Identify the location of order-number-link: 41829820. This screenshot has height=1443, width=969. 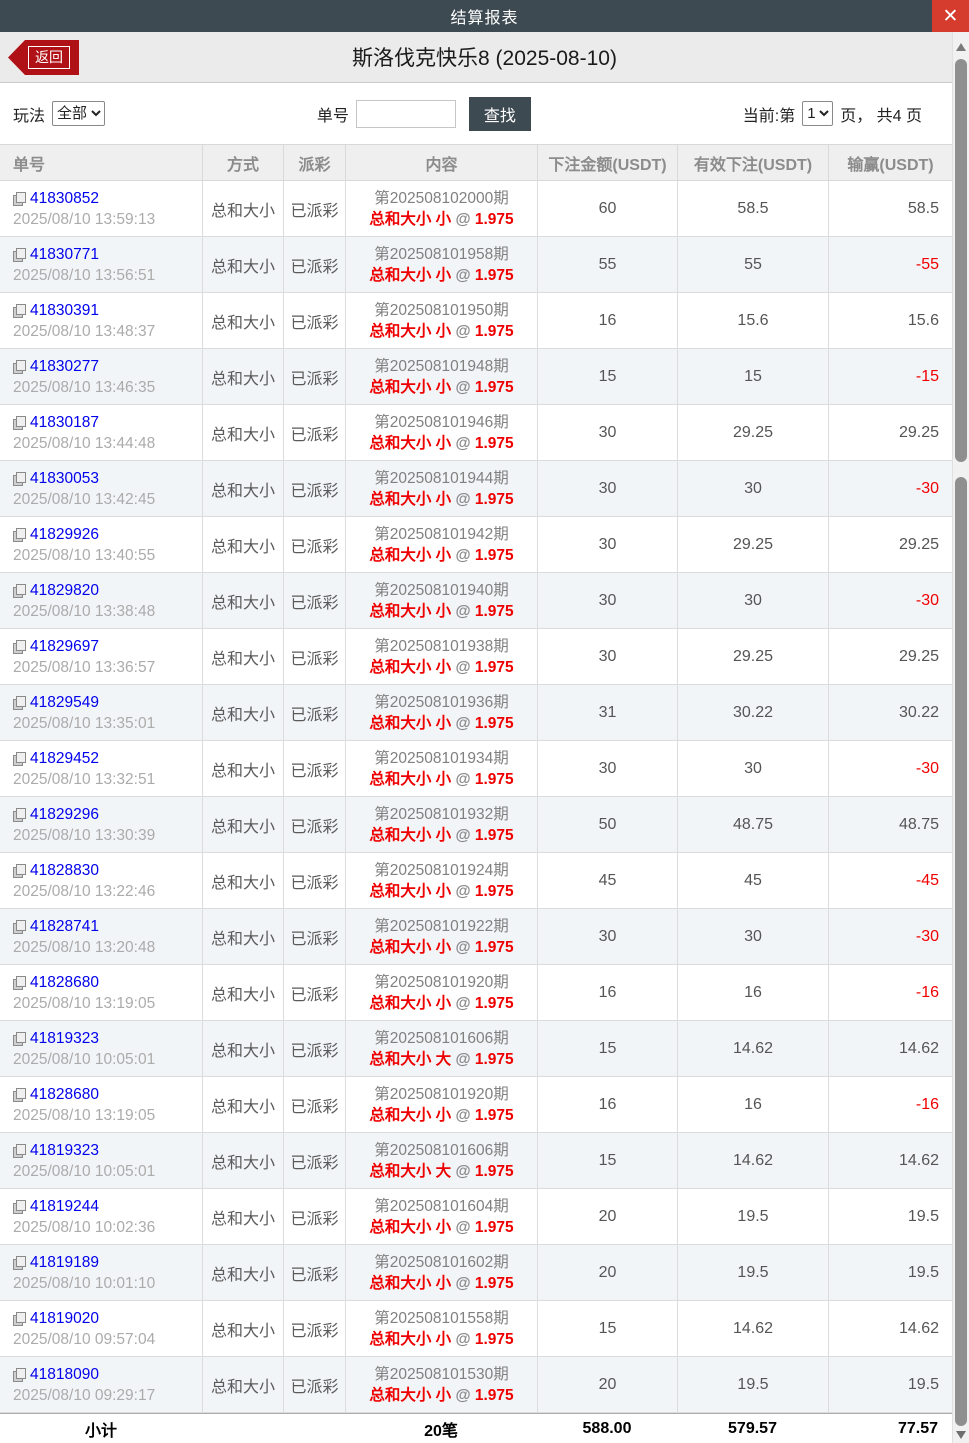
(64, 590).